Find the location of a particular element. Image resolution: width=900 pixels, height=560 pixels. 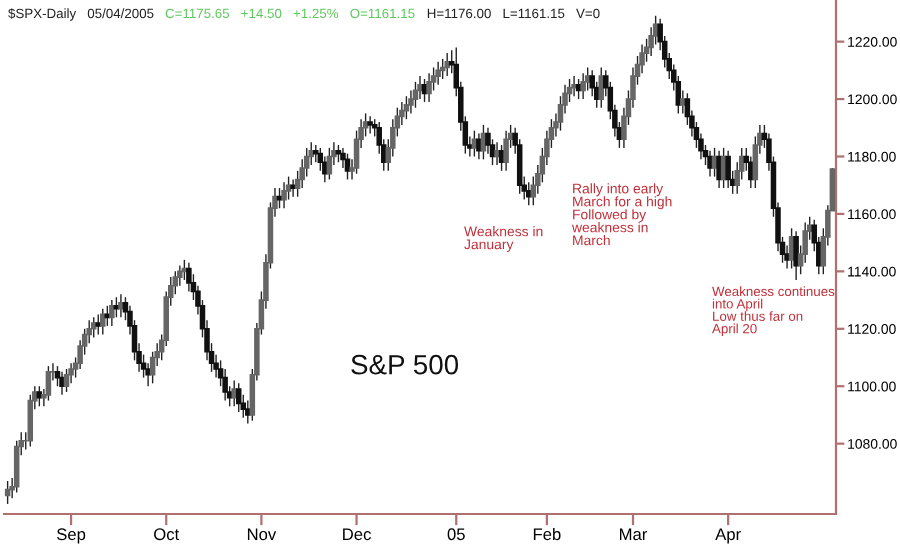

x-tick-label: 05 is located at coordinates (456, 534).